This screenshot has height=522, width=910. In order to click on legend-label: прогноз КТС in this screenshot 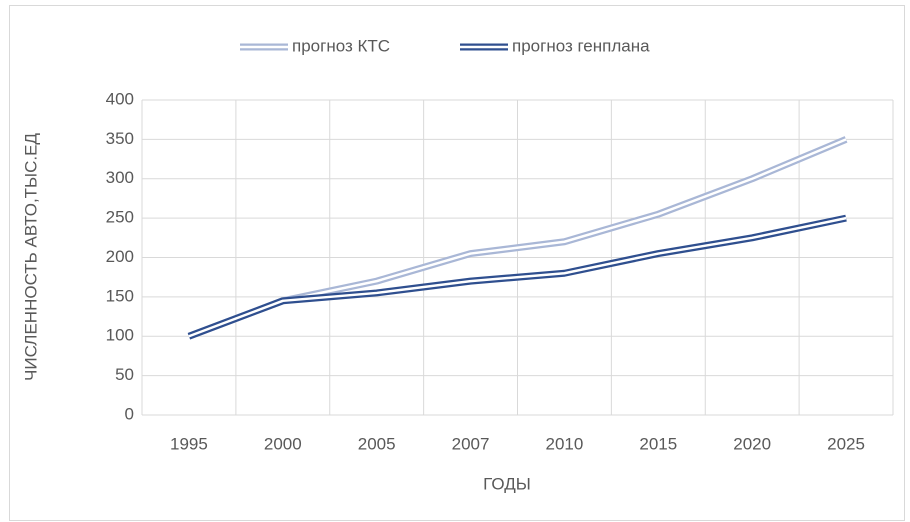, I will do `click(341, 45)`.